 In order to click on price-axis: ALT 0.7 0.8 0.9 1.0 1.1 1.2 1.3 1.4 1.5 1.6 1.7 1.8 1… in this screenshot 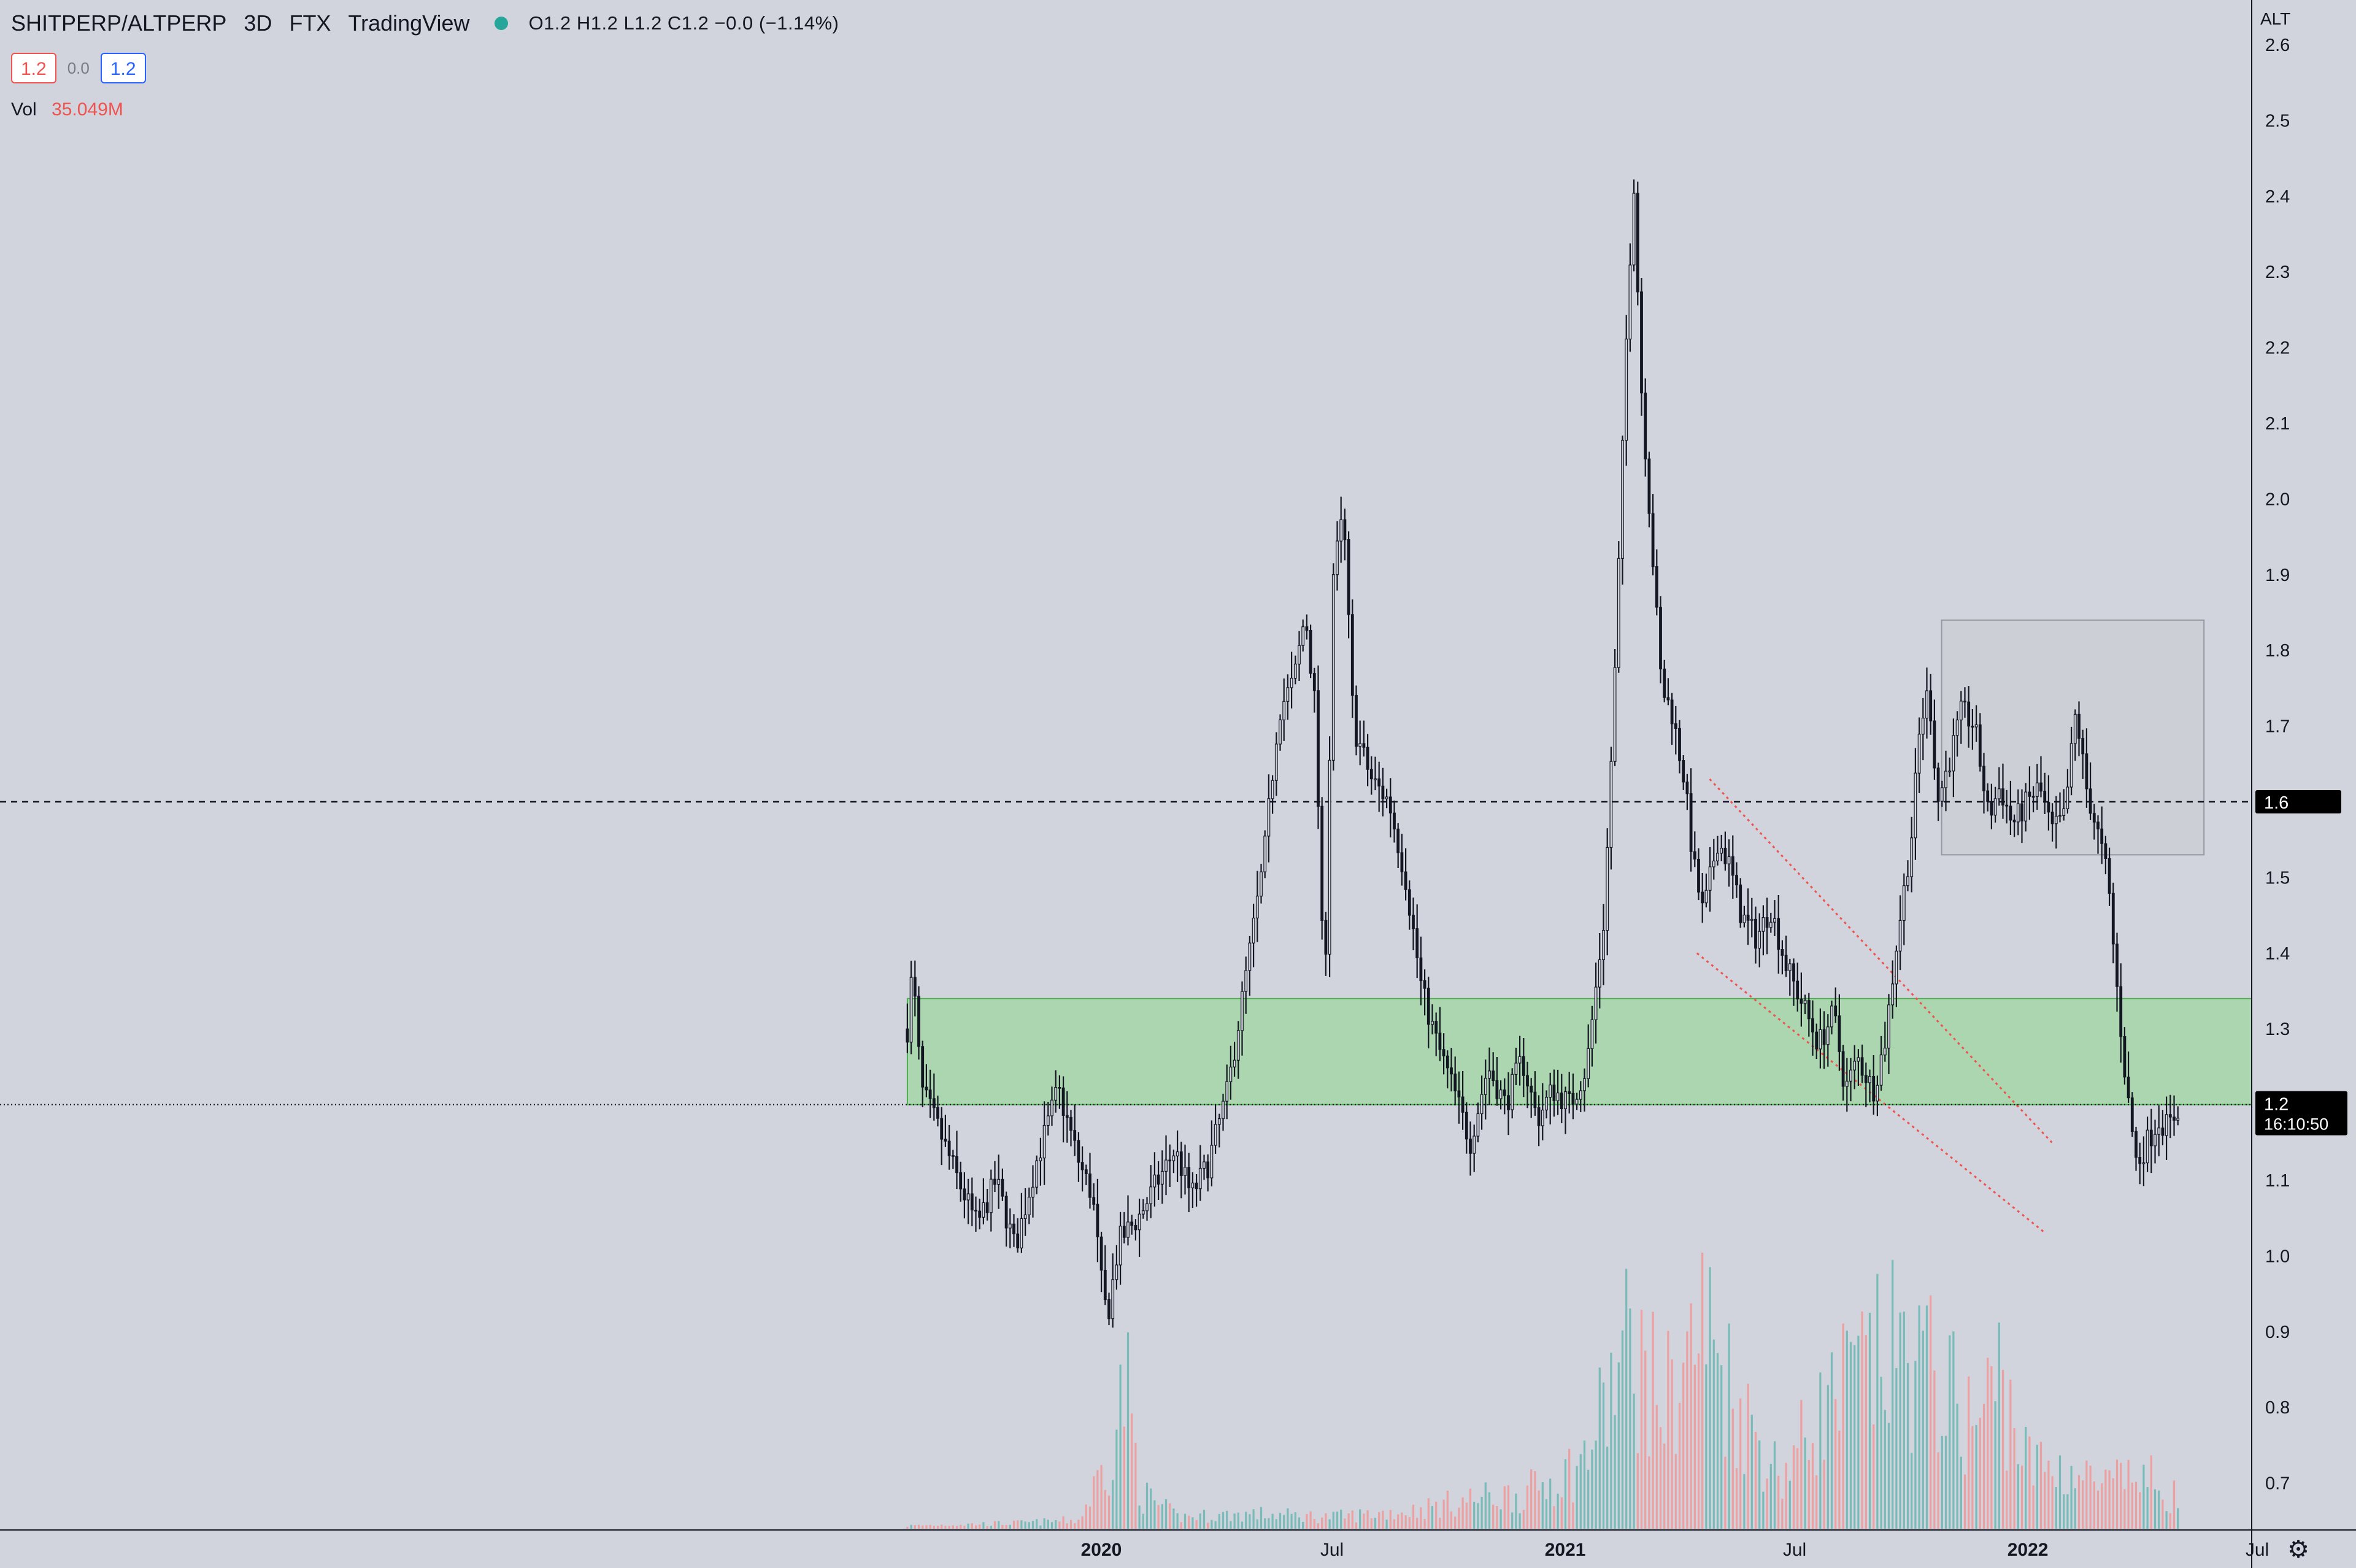, I will do `click(2270, 784)`.